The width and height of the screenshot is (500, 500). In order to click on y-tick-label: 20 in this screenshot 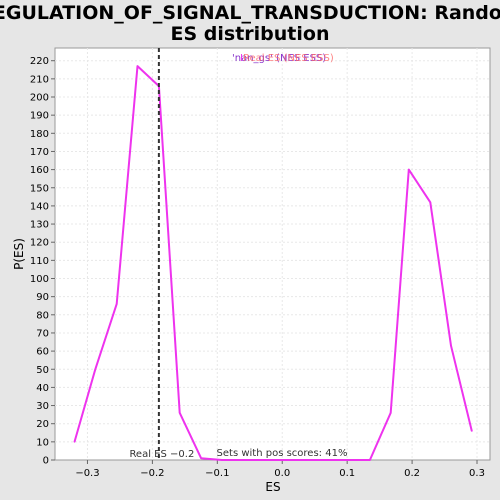, I will do `click(42, 424)`.